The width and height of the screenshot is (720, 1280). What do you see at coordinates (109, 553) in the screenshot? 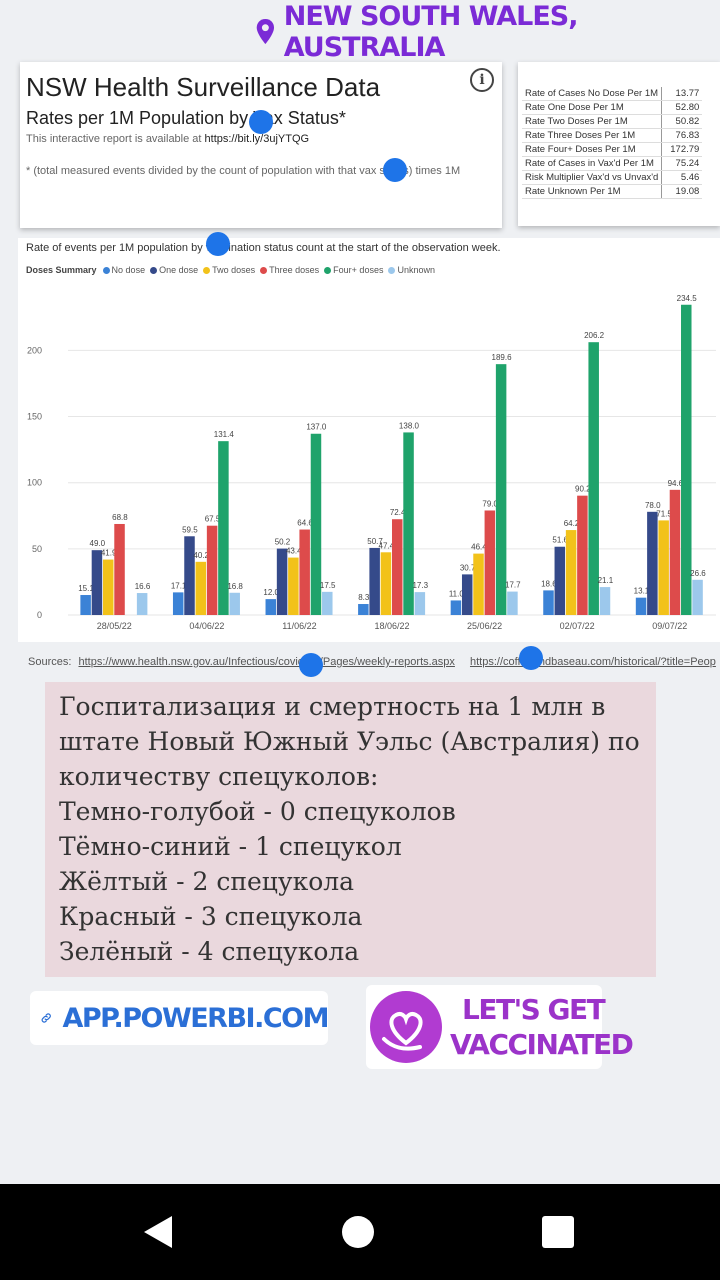
I see `data-label: 41.9` at bounding box center [109, 553].